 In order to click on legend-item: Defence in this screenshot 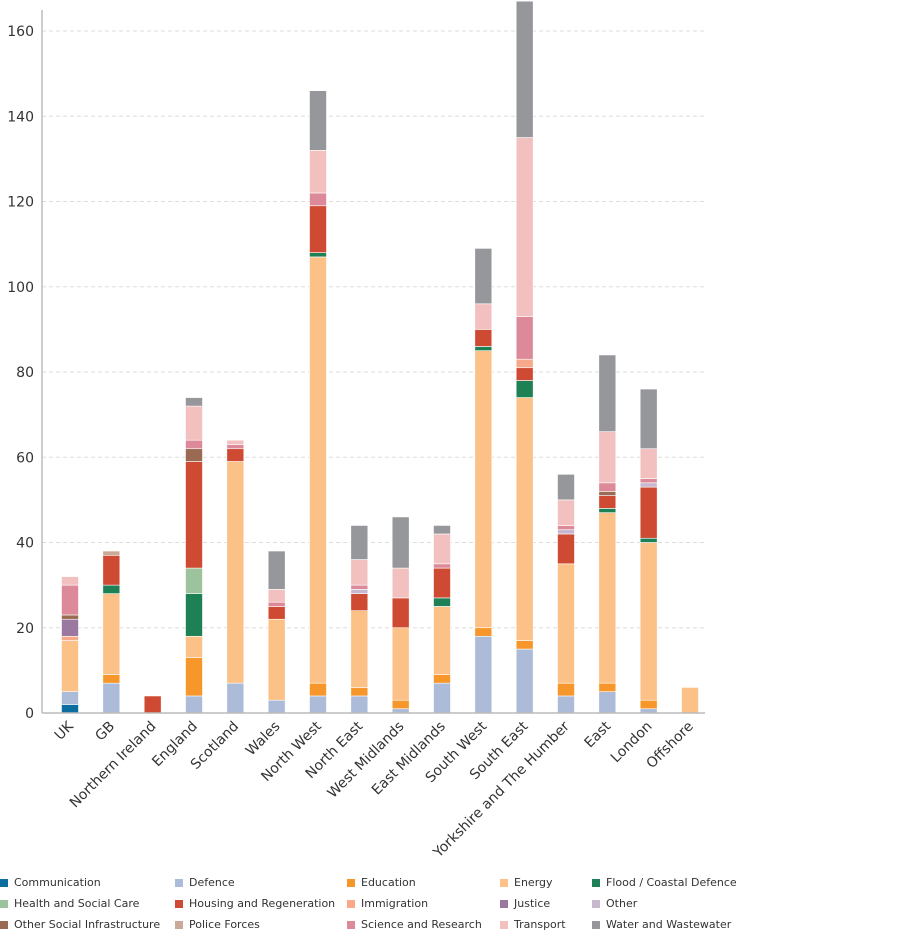, I will do `click(205, 882)`.